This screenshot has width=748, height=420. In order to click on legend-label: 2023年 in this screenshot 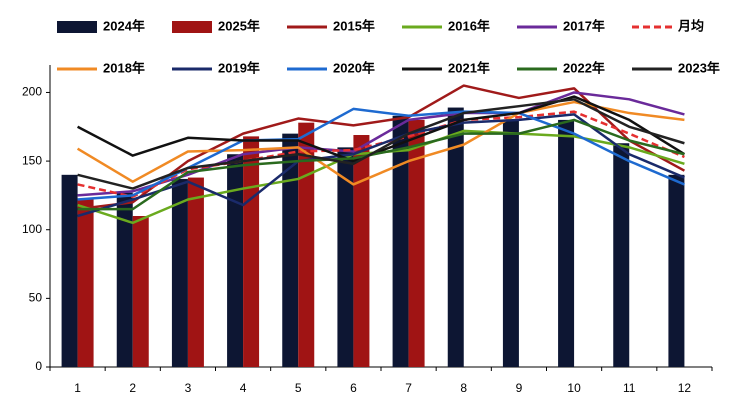, I will do `click(699, 67)`.